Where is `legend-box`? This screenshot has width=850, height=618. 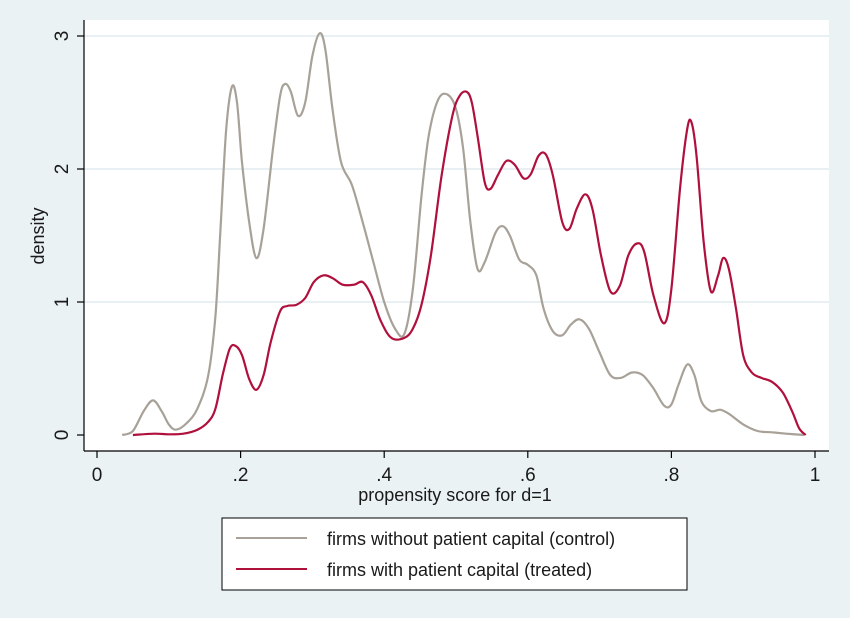
legend-box is located at coordinates (454, 554).